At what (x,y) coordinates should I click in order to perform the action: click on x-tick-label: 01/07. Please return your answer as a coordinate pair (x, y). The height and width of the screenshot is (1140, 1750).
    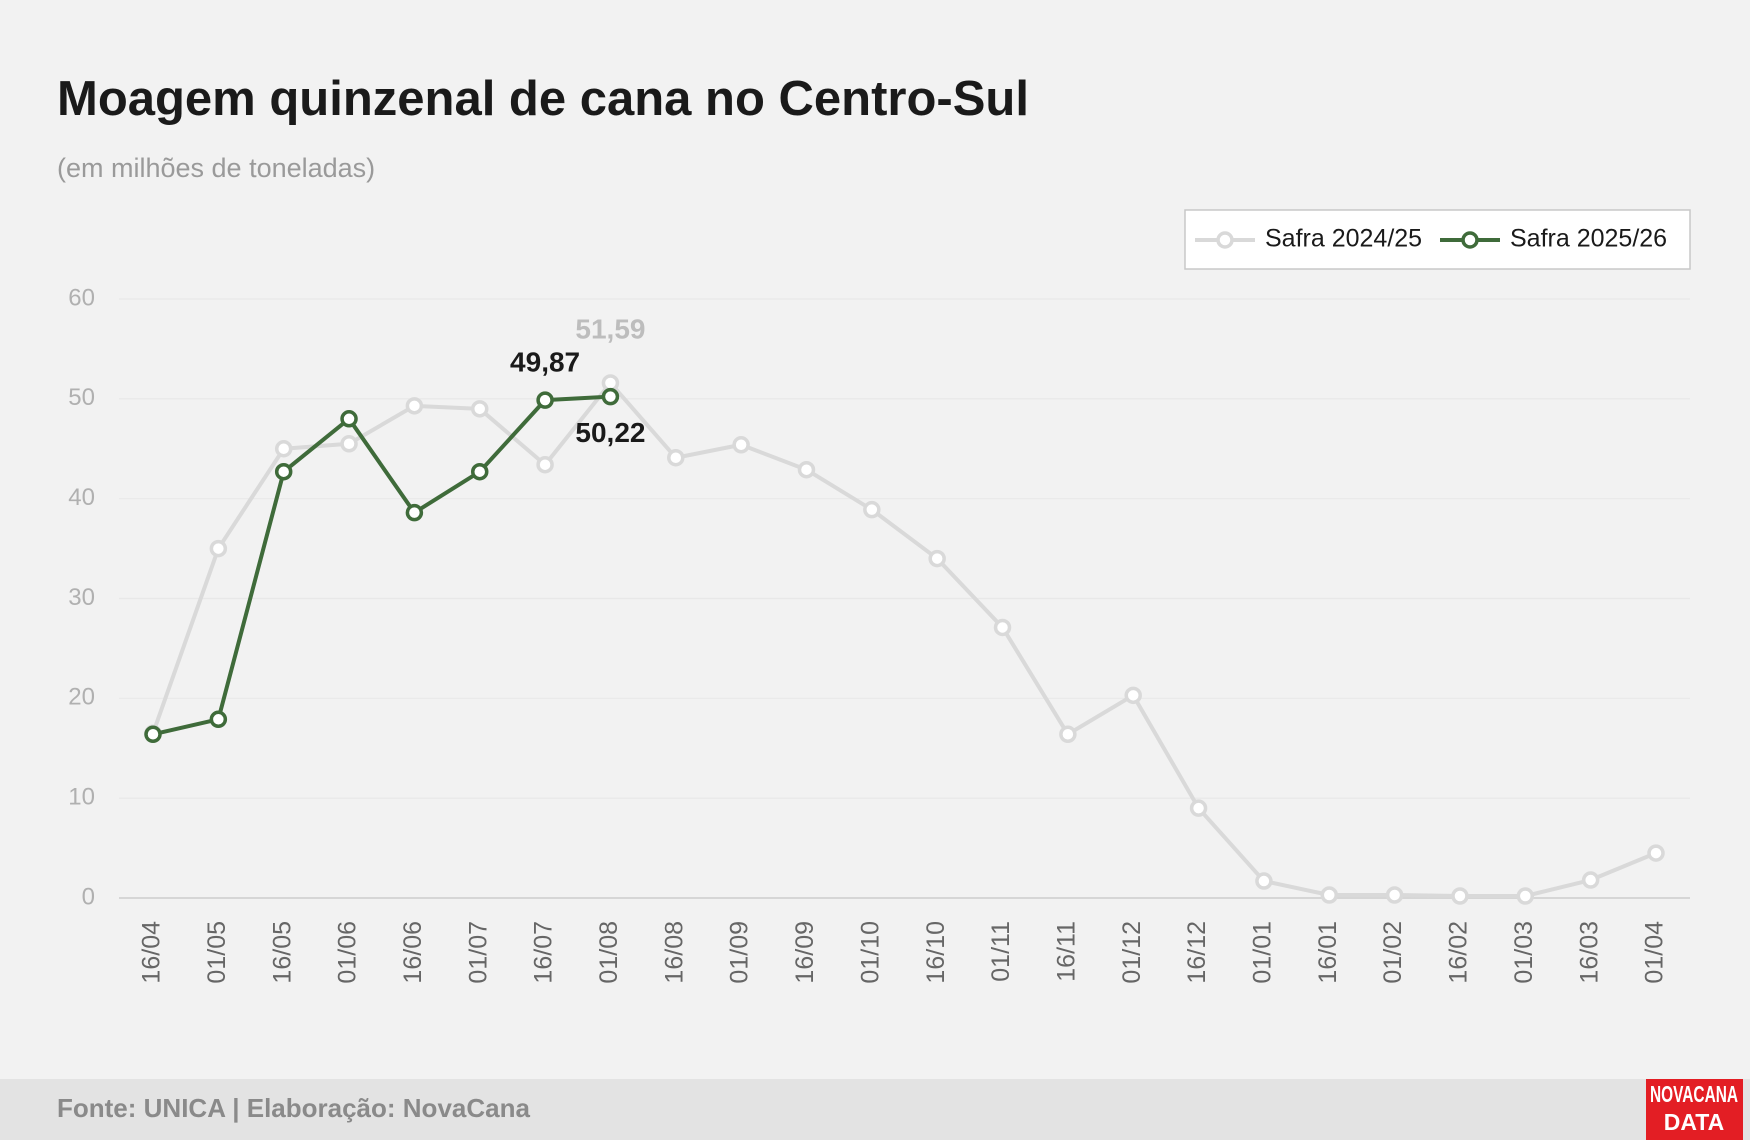
    Looking at the image, I should click on (478, 952).